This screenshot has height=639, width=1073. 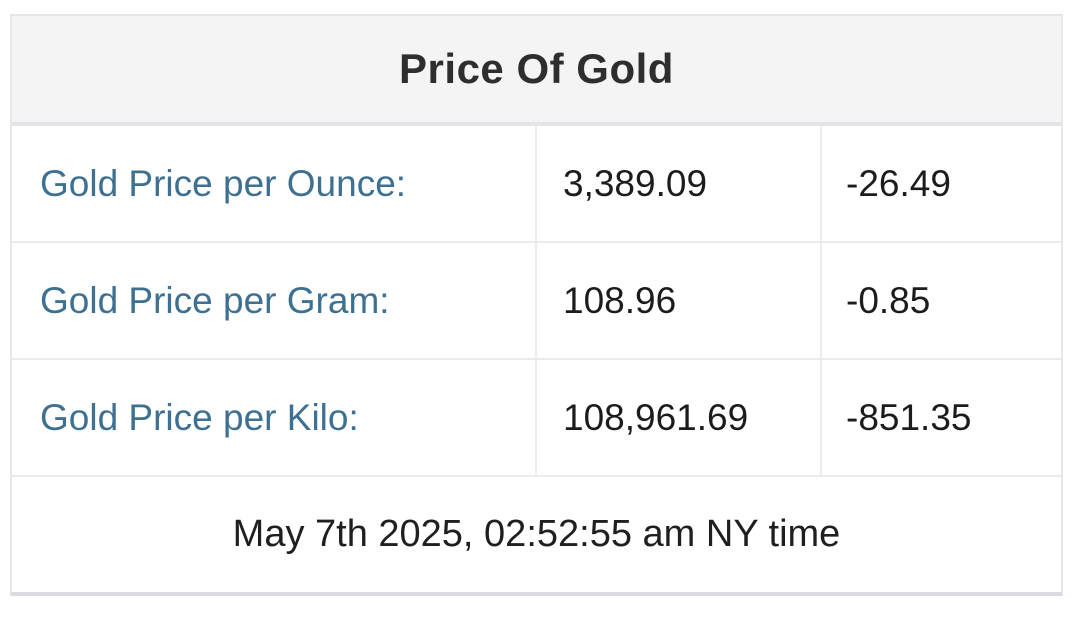 I want to click on ounce-change-value: -26.49, so click(x=898, y=183).